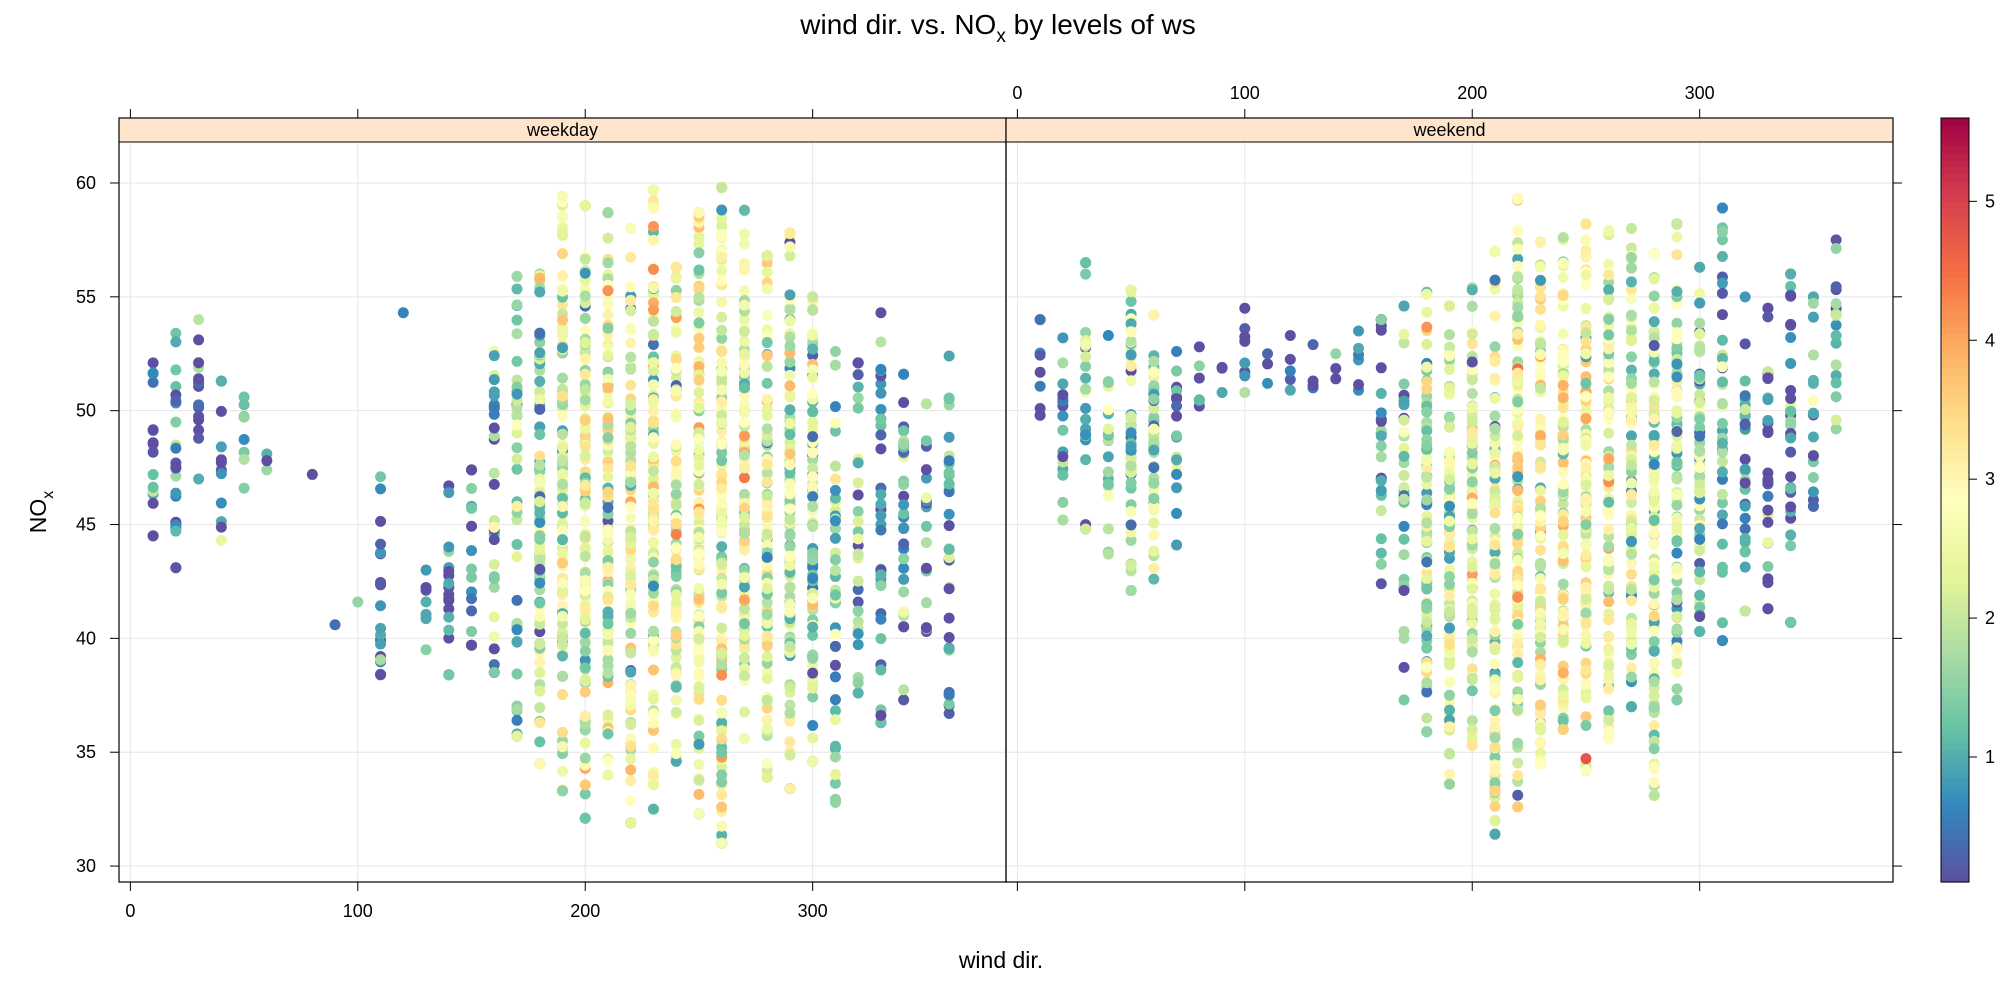  What do you see at coordinates (86, 411) in the screenshot?
I see `y-tick-label: 50` at bounding box center [86, 411].